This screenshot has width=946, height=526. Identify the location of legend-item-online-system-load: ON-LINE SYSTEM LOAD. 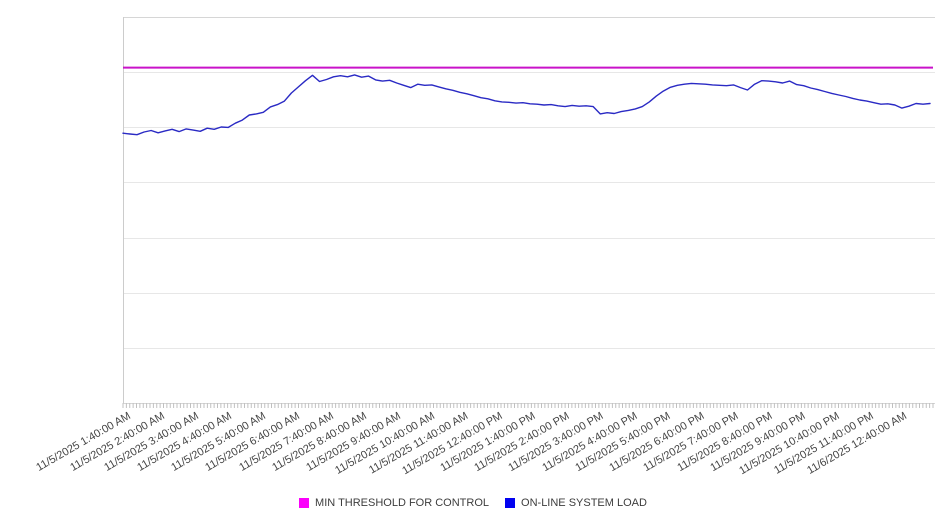
(576, 503).